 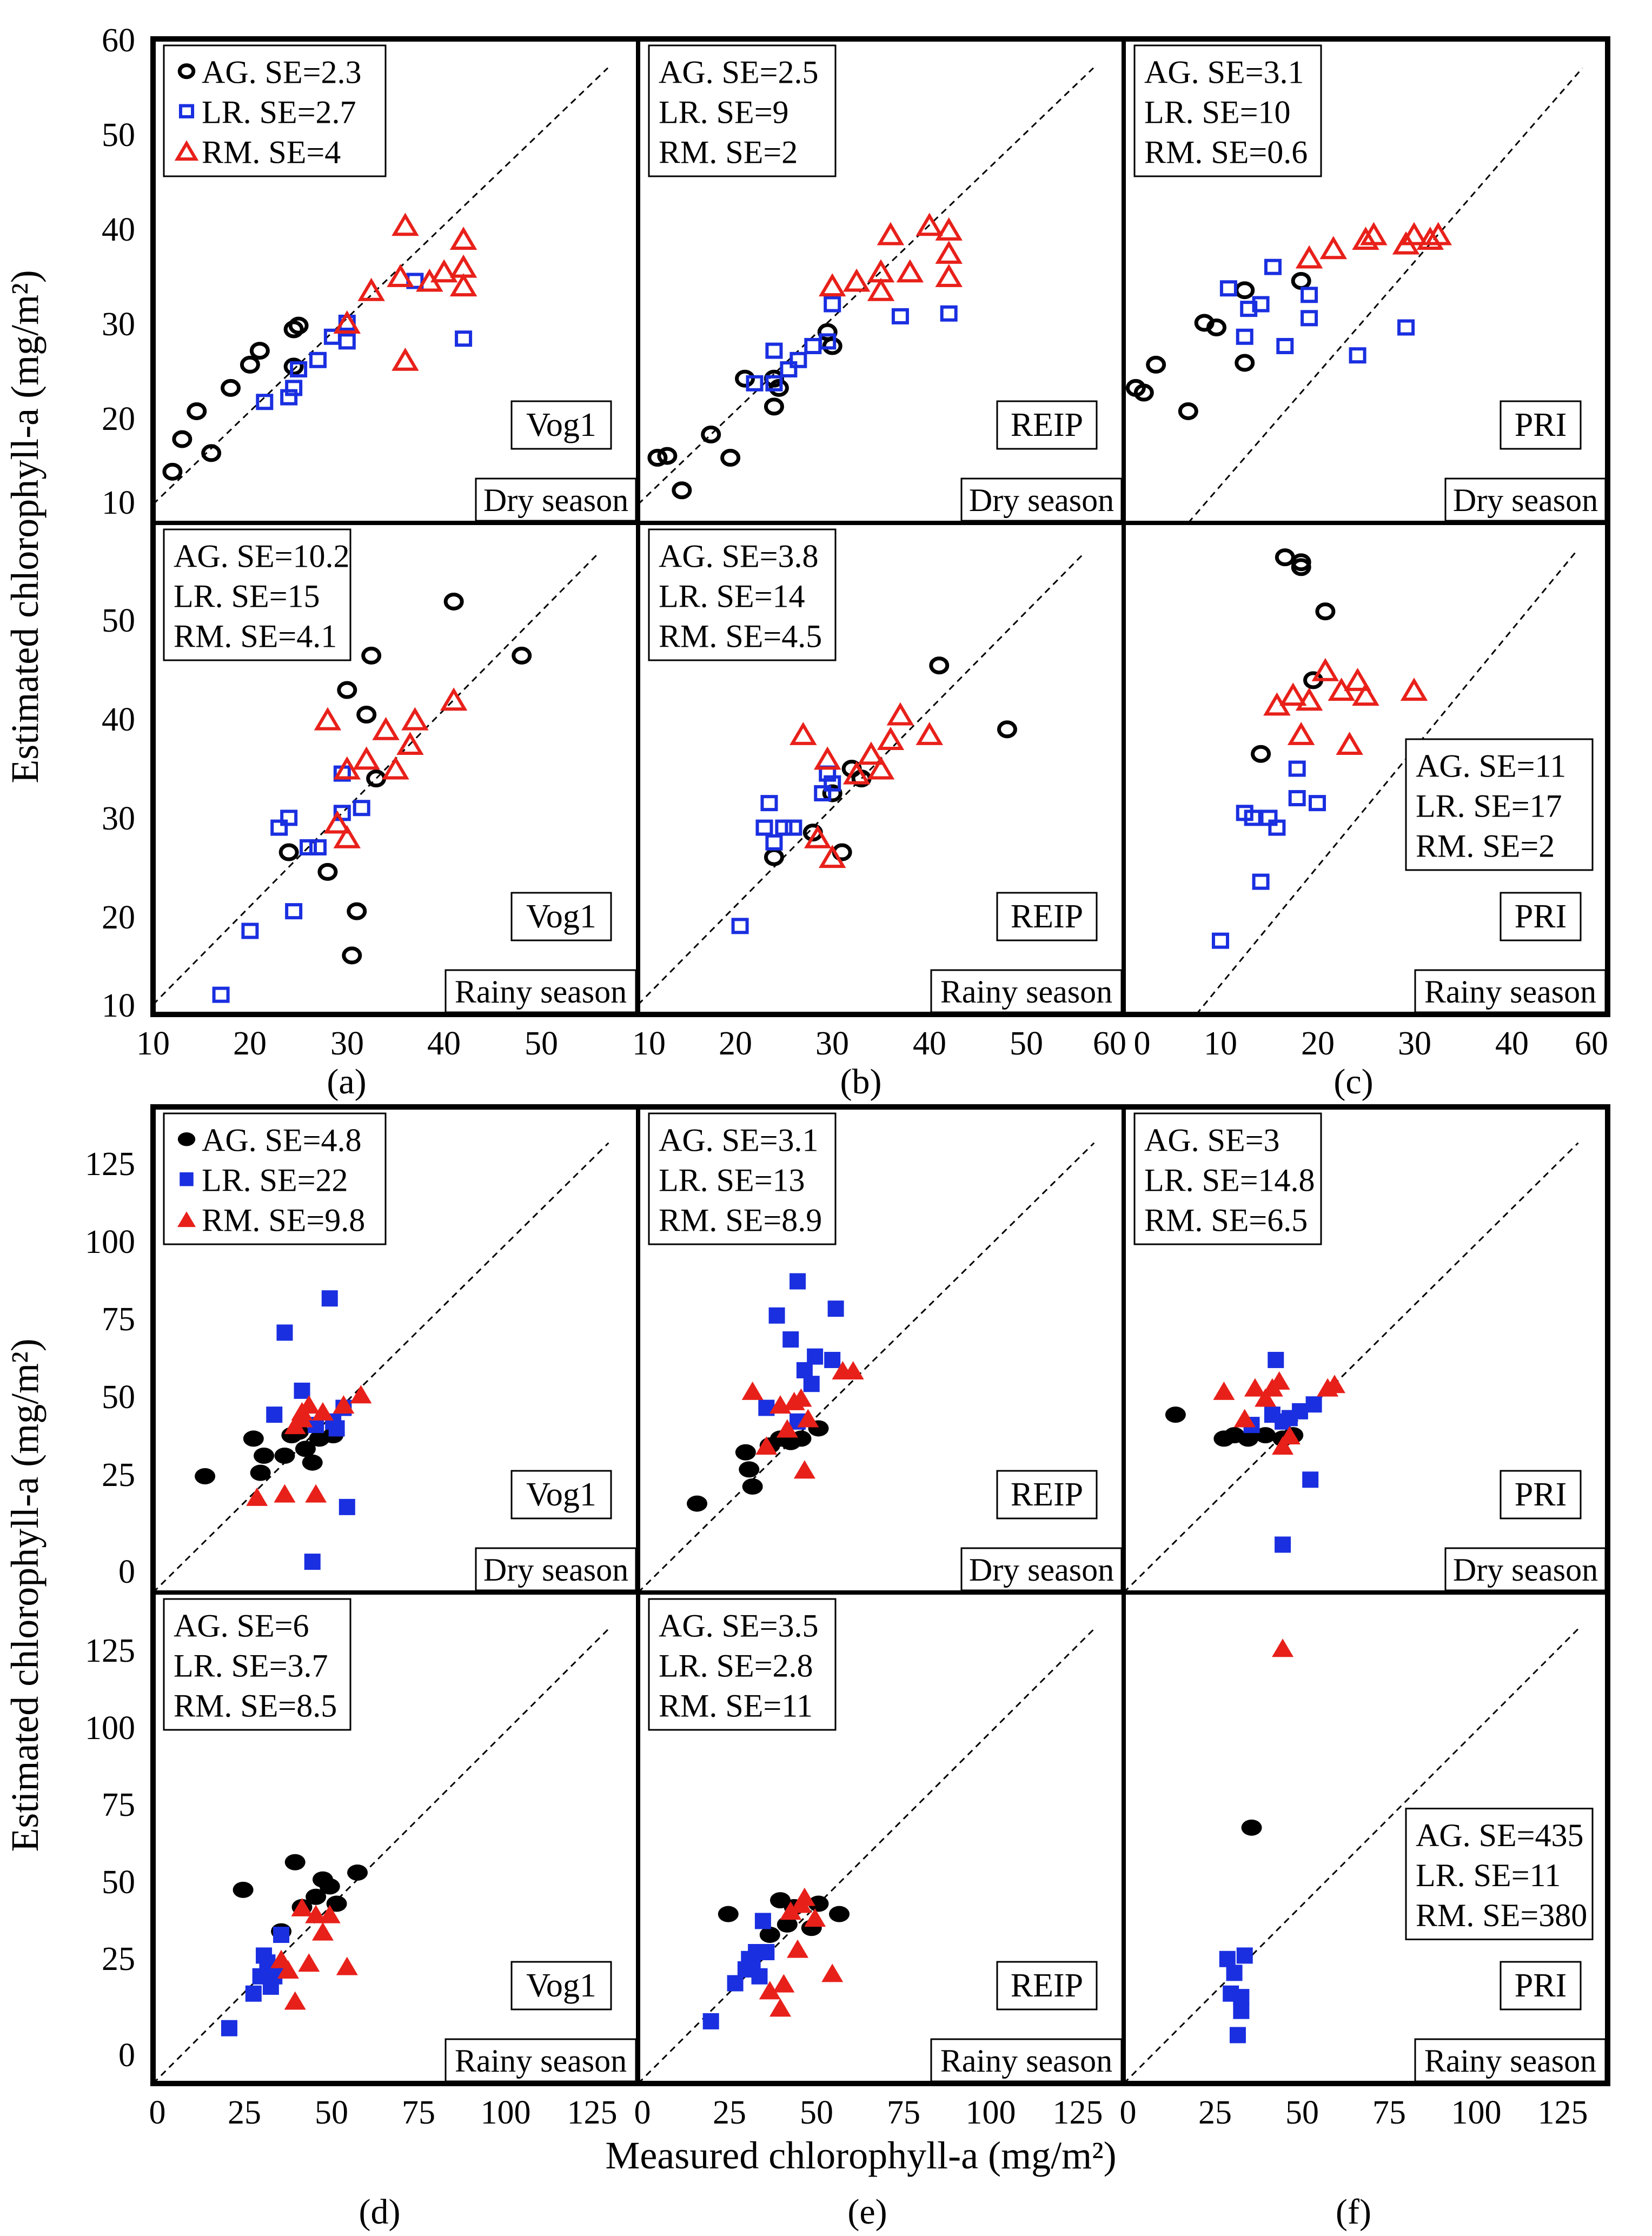 What do you see at coordinates (1510, 992) in the screenshot?
I see `season-label: Rainy season` at bounding box center [1510, 992].